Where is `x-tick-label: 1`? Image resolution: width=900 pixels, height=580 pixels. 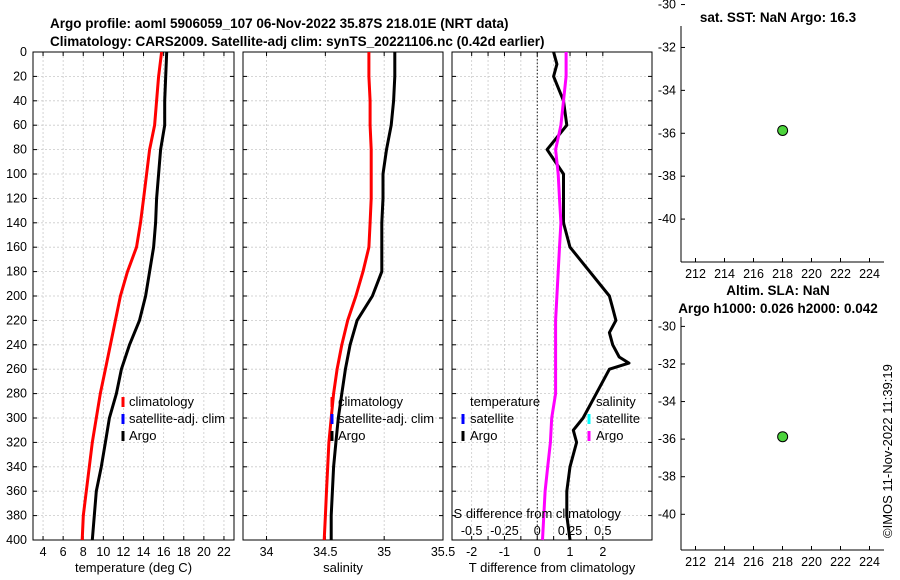
x-tick-label: 1 is located at coordinates (570, 552).